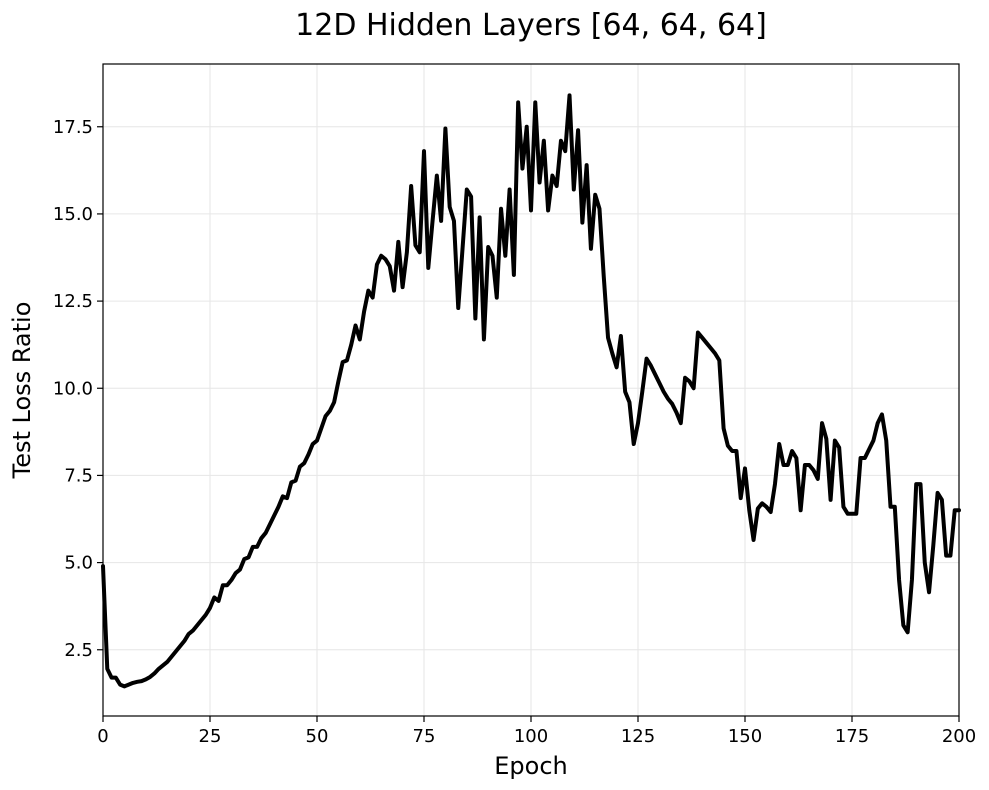 The image size is (989, 790). Describe the element at coordinates (531, 25) in the screenshot. I see `chart-title: 12D Hidden Layers [64, 64, 64]` at that location.